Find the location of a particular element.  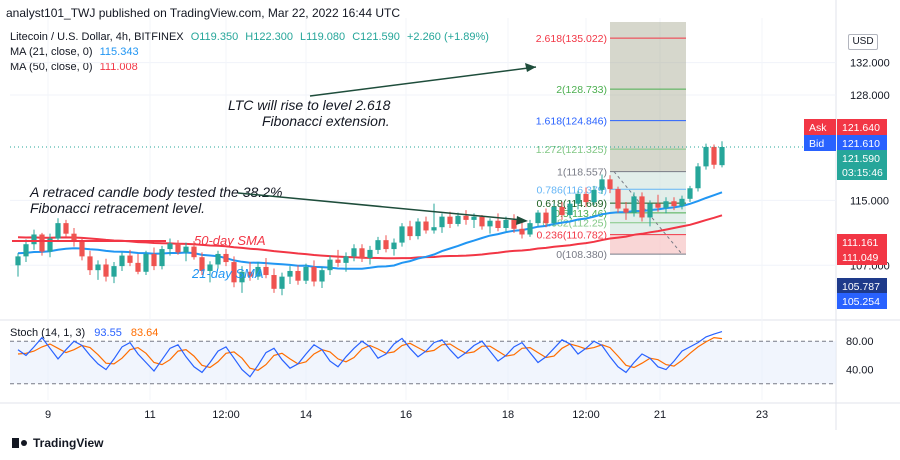

fib-level-label: 0(108.380) is located at coordinates (581, 255).